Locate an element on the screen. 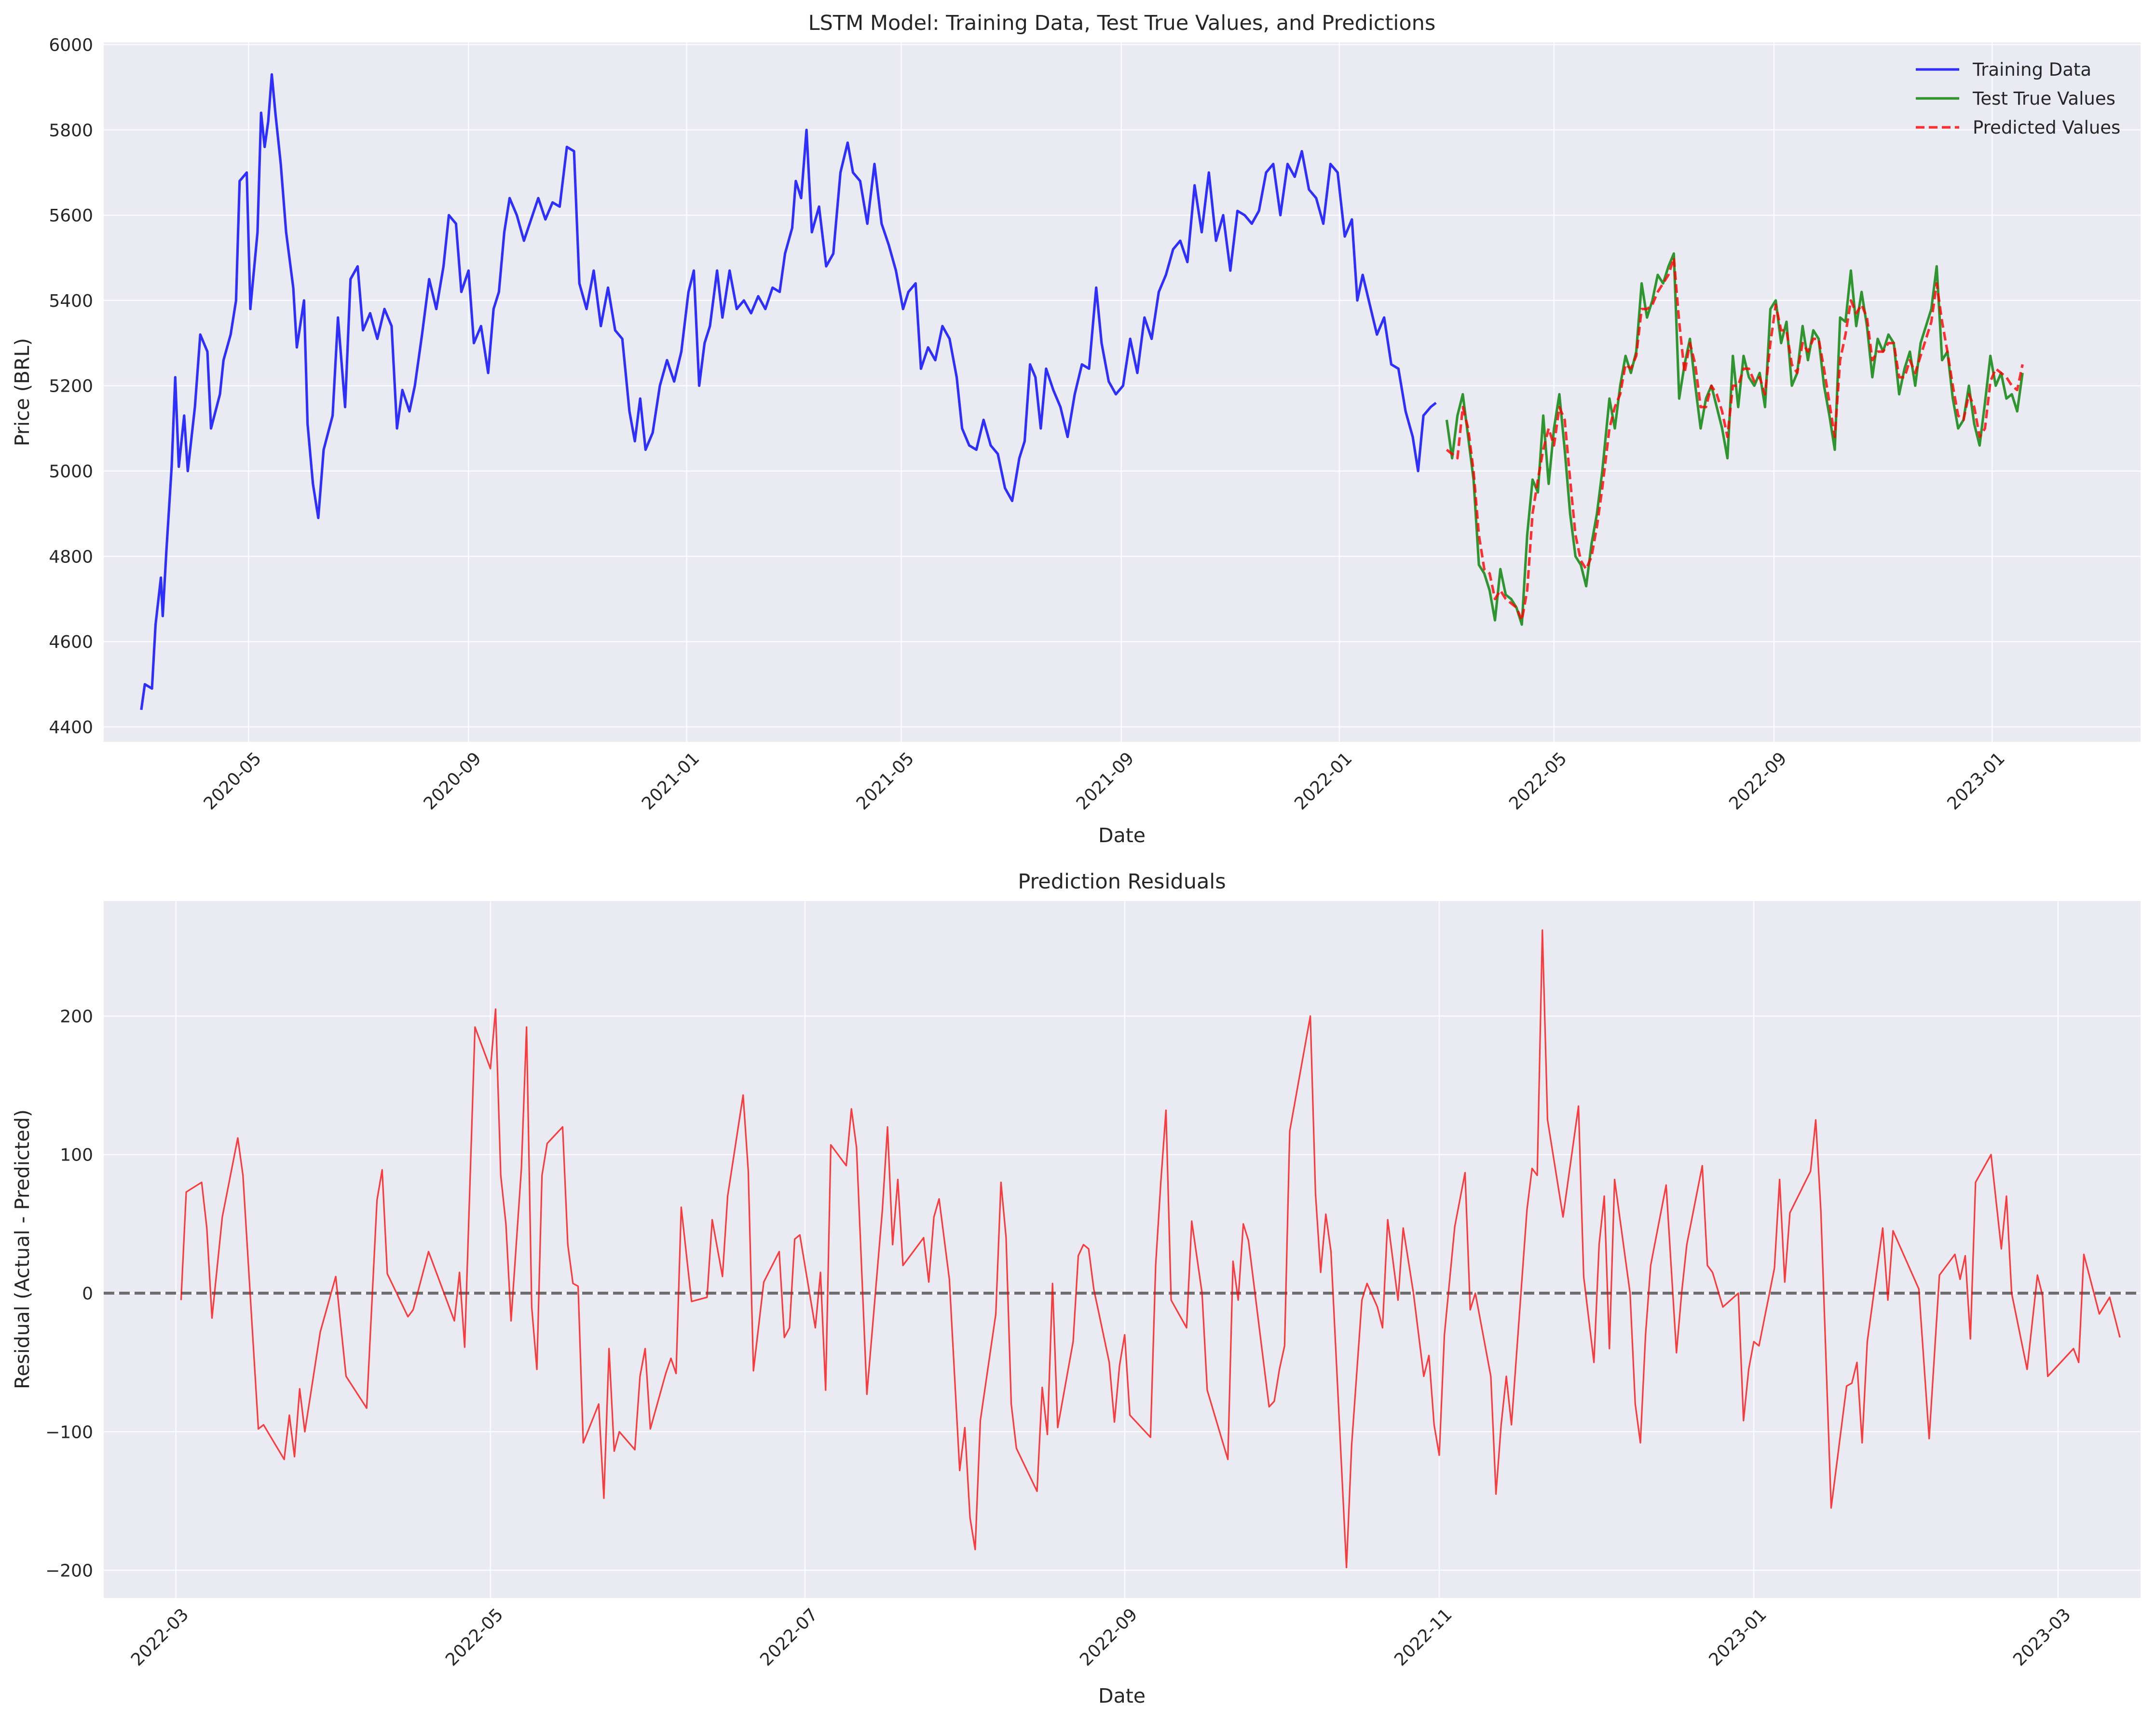 Image resolution: width=2156 pixels, height=1721 pixels. y-tick-label: 6000 is located at coordinates (71, 45).